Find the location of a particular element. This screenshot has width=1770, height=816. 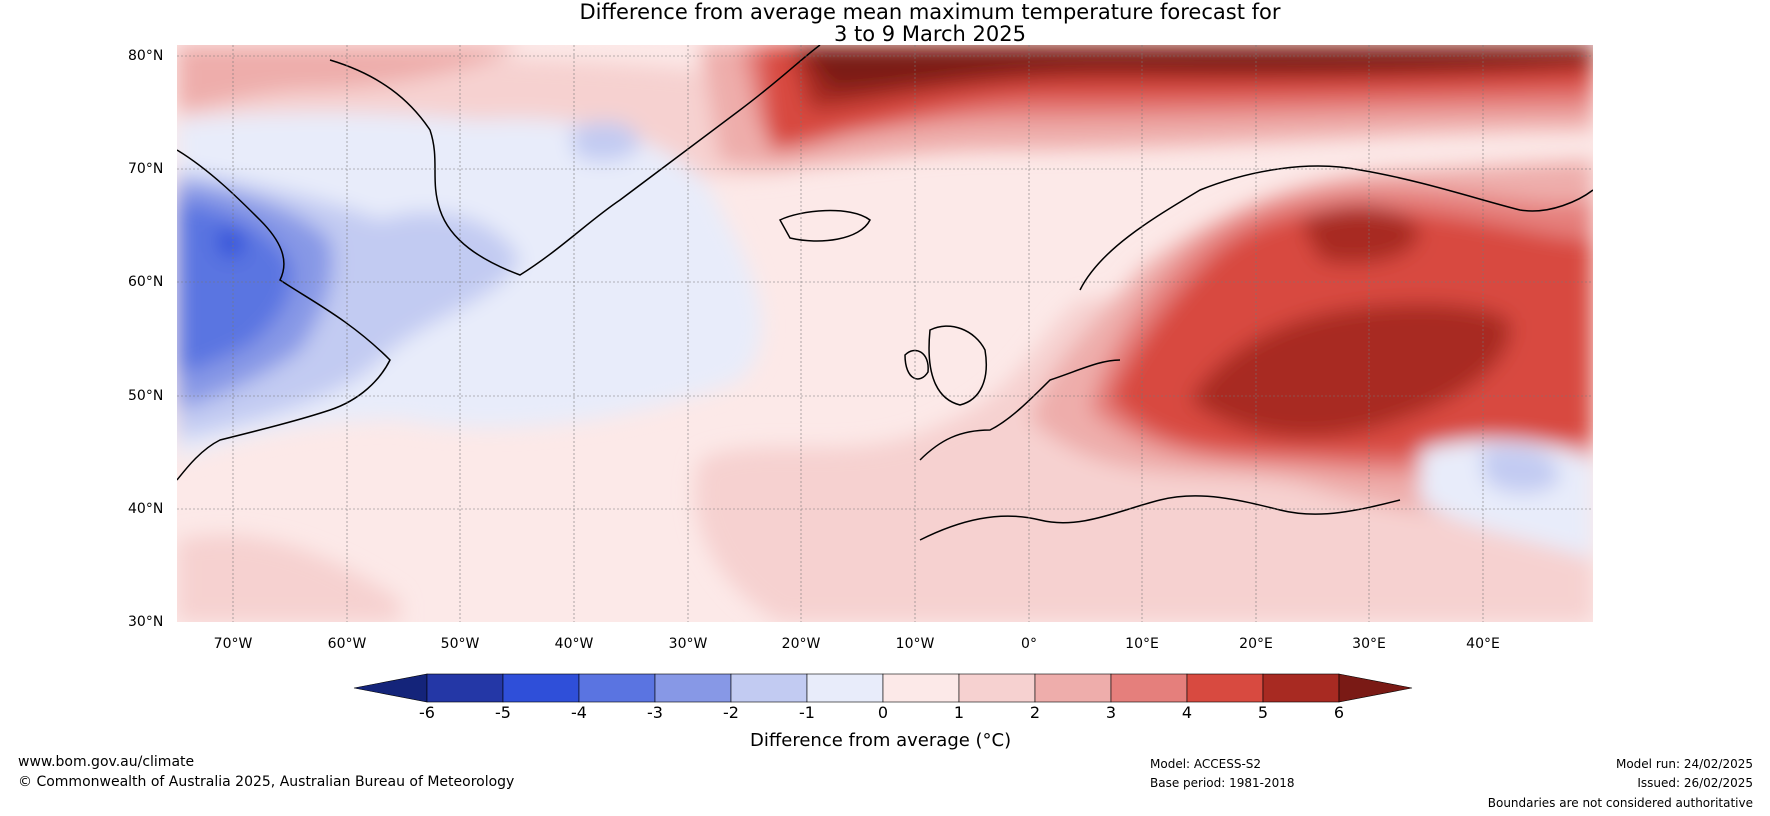

colorbar-tick-label: 2 is located at coordinates (1035, 712).